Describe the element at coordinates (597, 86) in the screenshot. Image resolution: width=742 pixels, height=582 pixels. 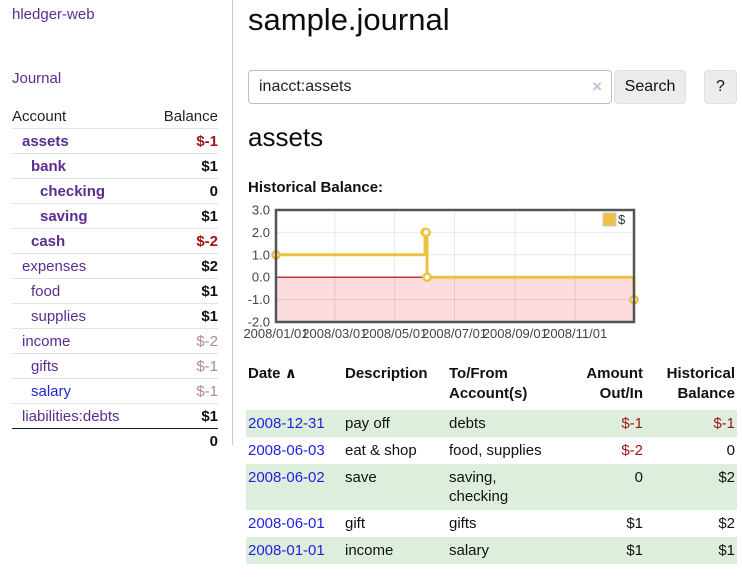
I see `clear-search-icon: ×` at that location.